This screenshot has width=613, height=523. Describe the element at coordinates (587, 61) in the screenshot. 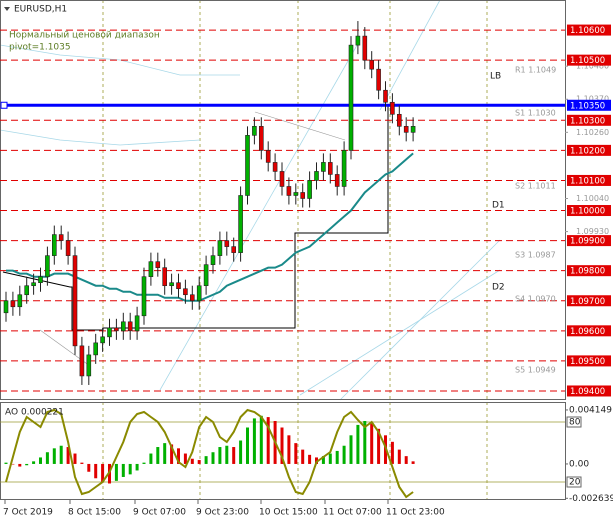

I see `y-tick-label: 1.10500` at that location.